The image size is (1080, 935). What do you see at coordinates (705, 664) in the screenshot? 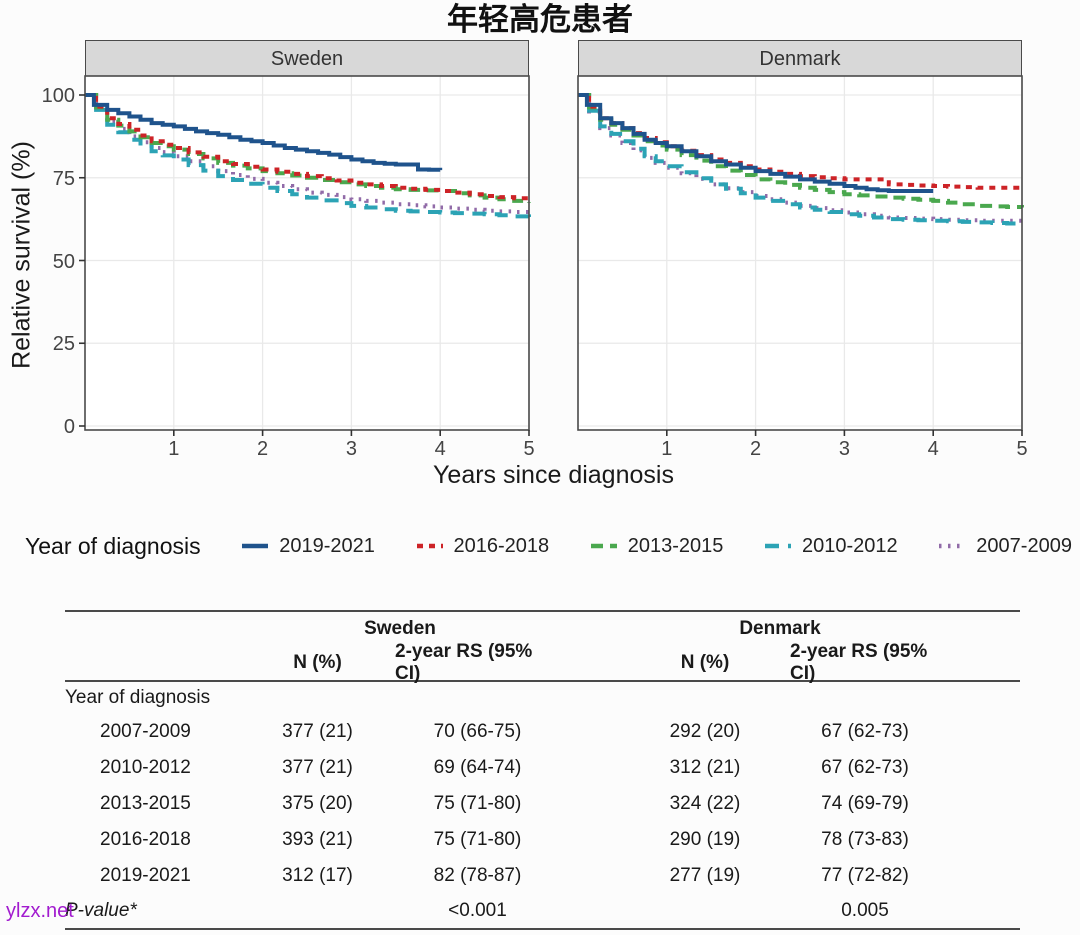
I see `subheader-denmark-n: N (%)` at bounding box center [705, 664].